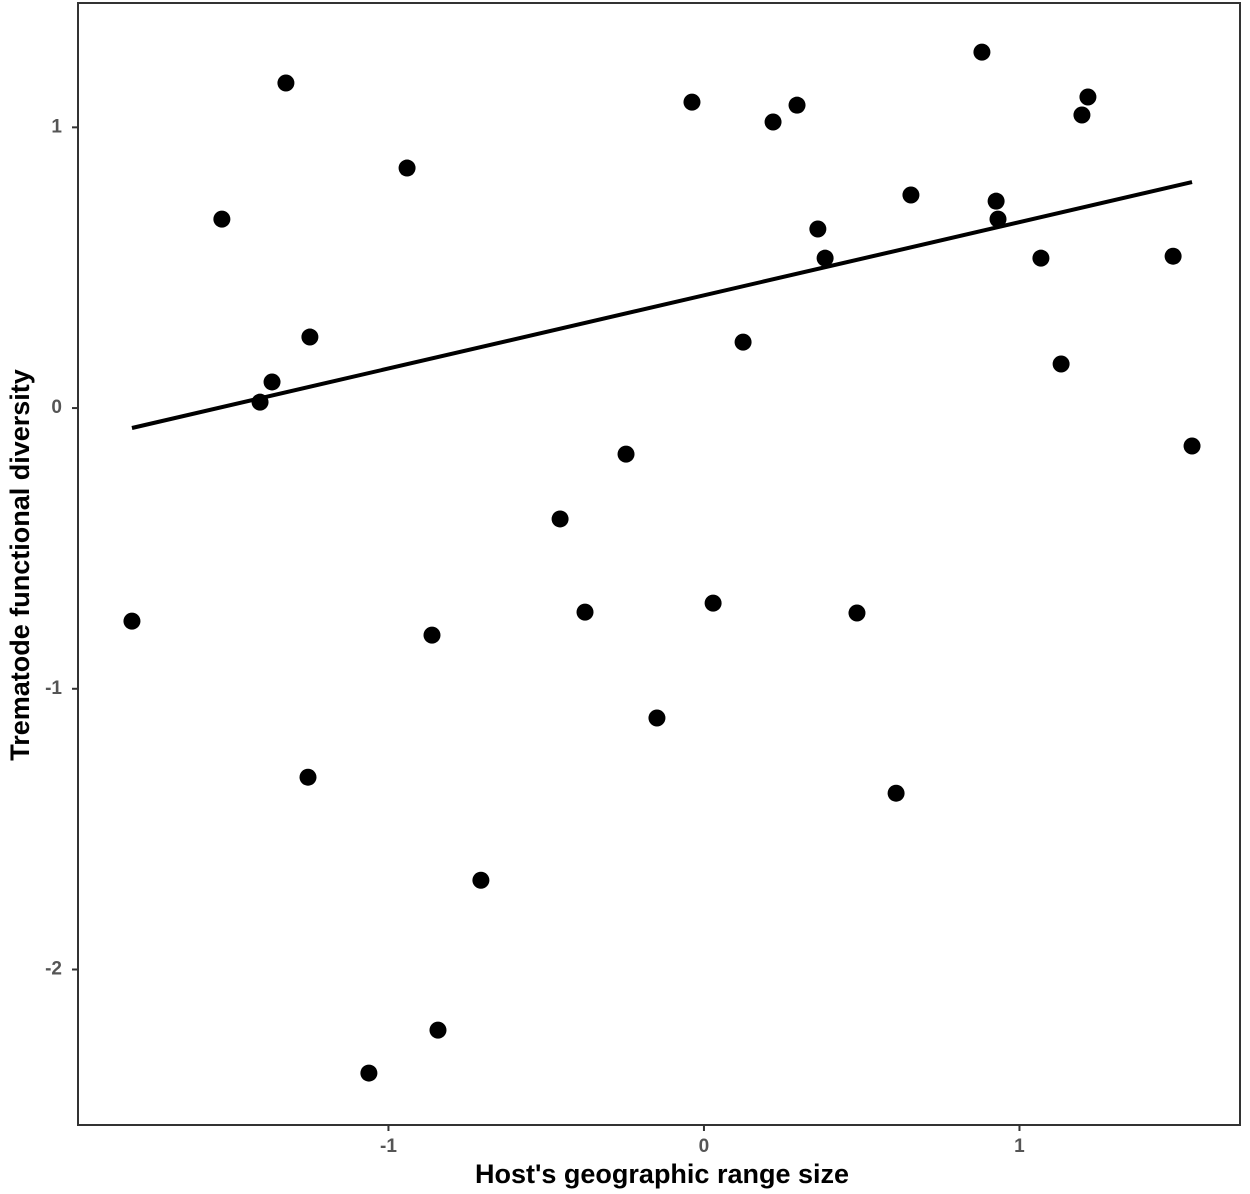 This screenshot has width=1250, height=1194. Describe the element at coordinates (53, 969) in the screenshot. I see `y-tick-label: -2` at that location.